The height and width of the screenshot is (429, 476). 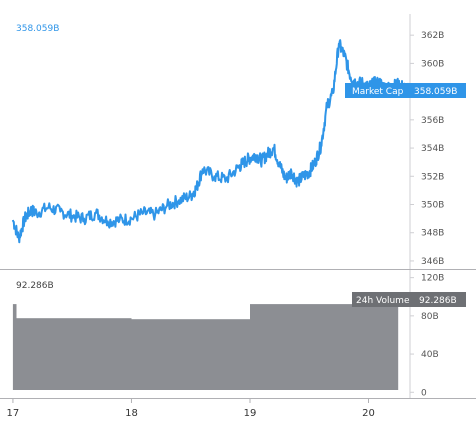 I want to click on time-tick-label: 20, so click(x=368, y=413).